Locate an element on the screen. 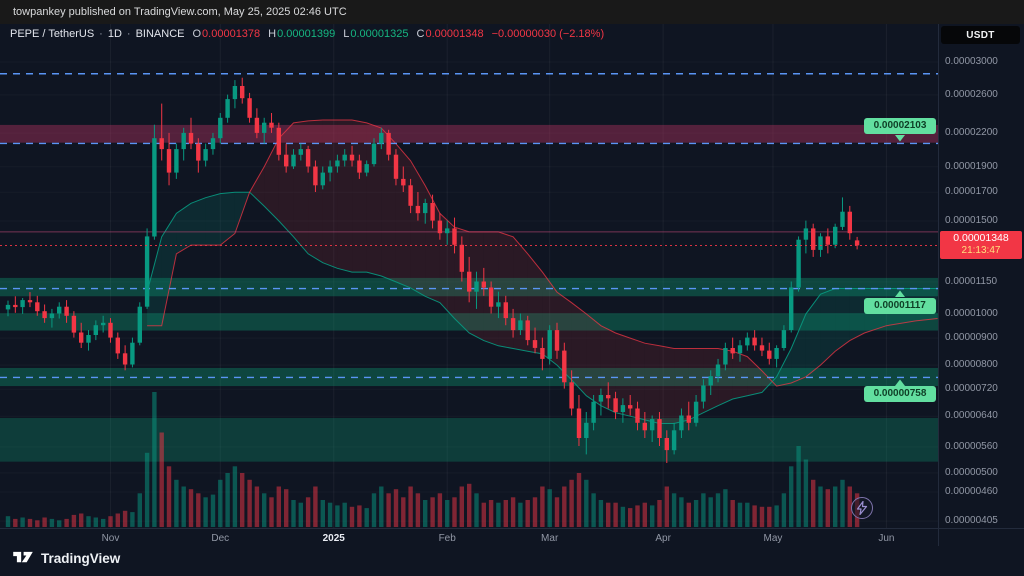 The width and height of the screenshot is (1024, 576). low-label: L is located at coordinates (346, 34).